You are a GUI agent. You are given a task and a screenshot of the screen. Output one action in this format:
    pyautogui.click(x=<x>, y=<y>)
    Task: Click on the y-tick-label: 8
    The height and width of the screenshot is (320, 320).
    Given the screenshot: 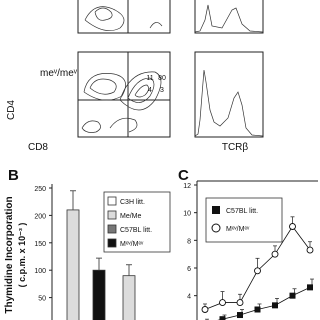 What is the action you would take?
    pyautogui.click(x=189, y=241)
    